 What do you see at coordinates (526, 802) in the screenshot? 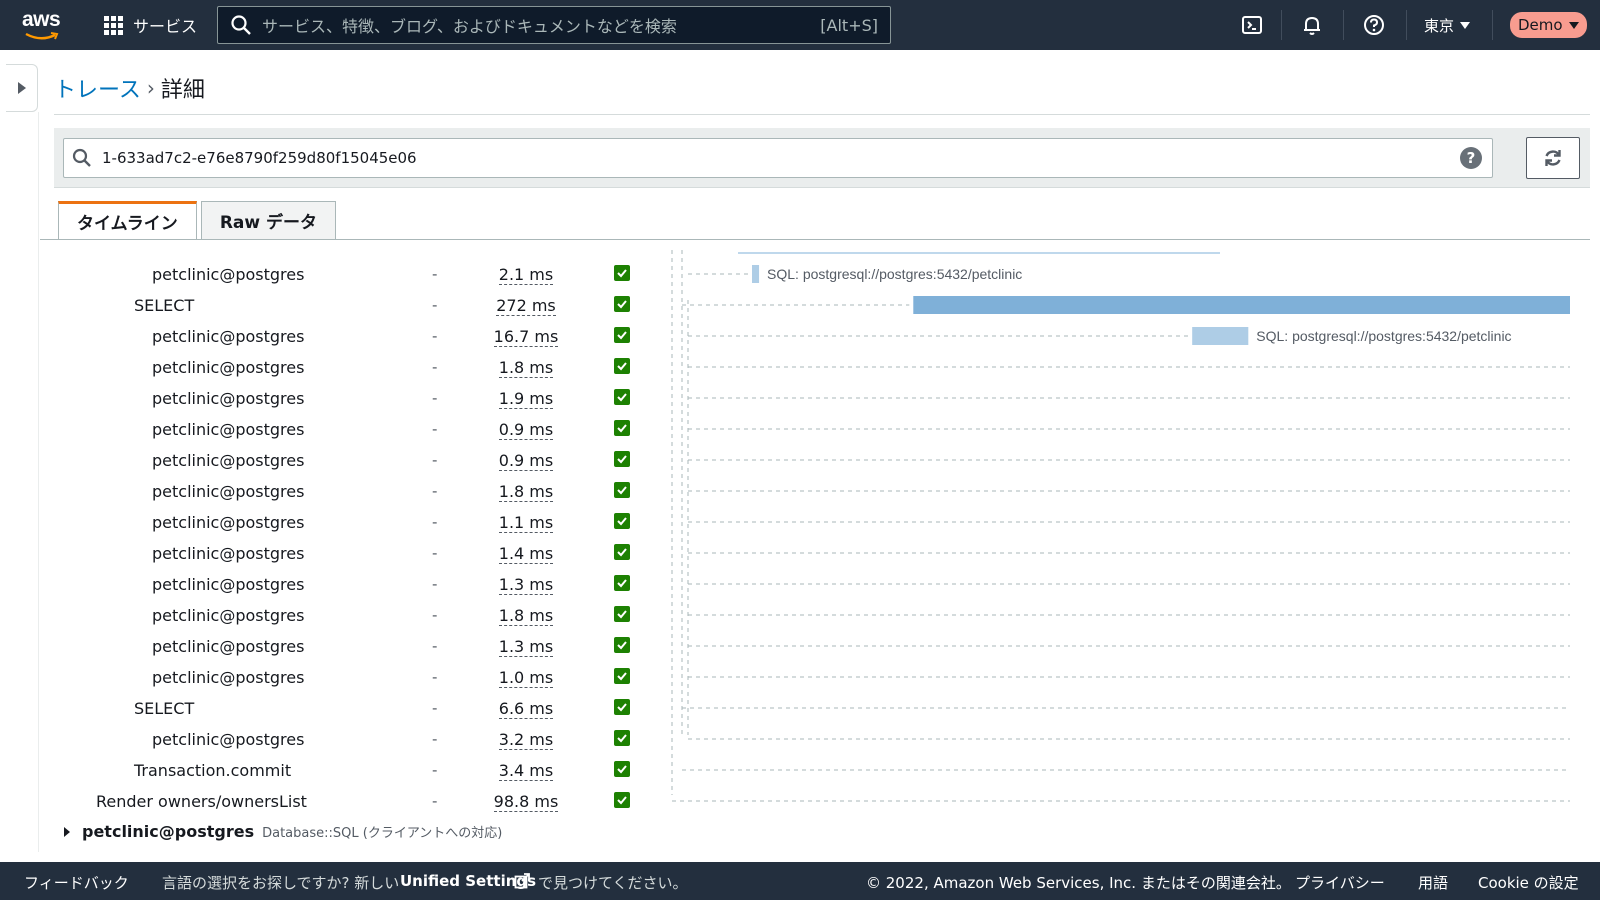
I see `segment-duration: 98.8 ms` at bounding box center [526, 802].